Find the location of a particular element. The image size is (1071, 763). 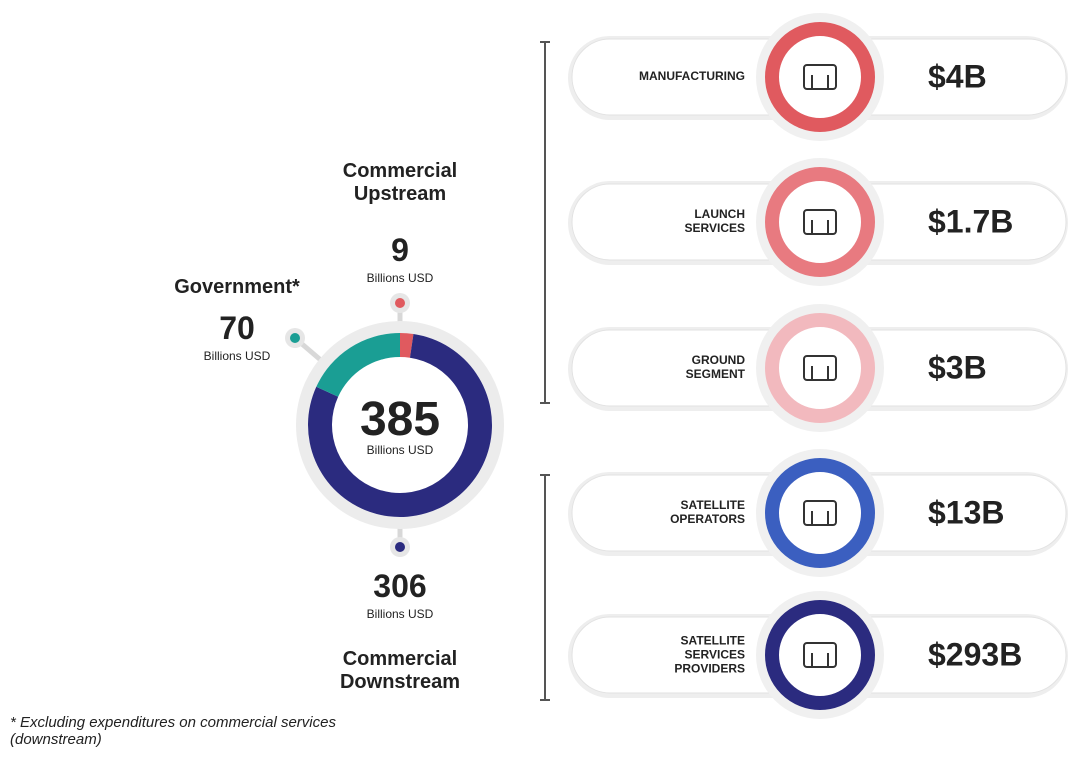

segment-value: $293B is located at coordinates (975, 654).